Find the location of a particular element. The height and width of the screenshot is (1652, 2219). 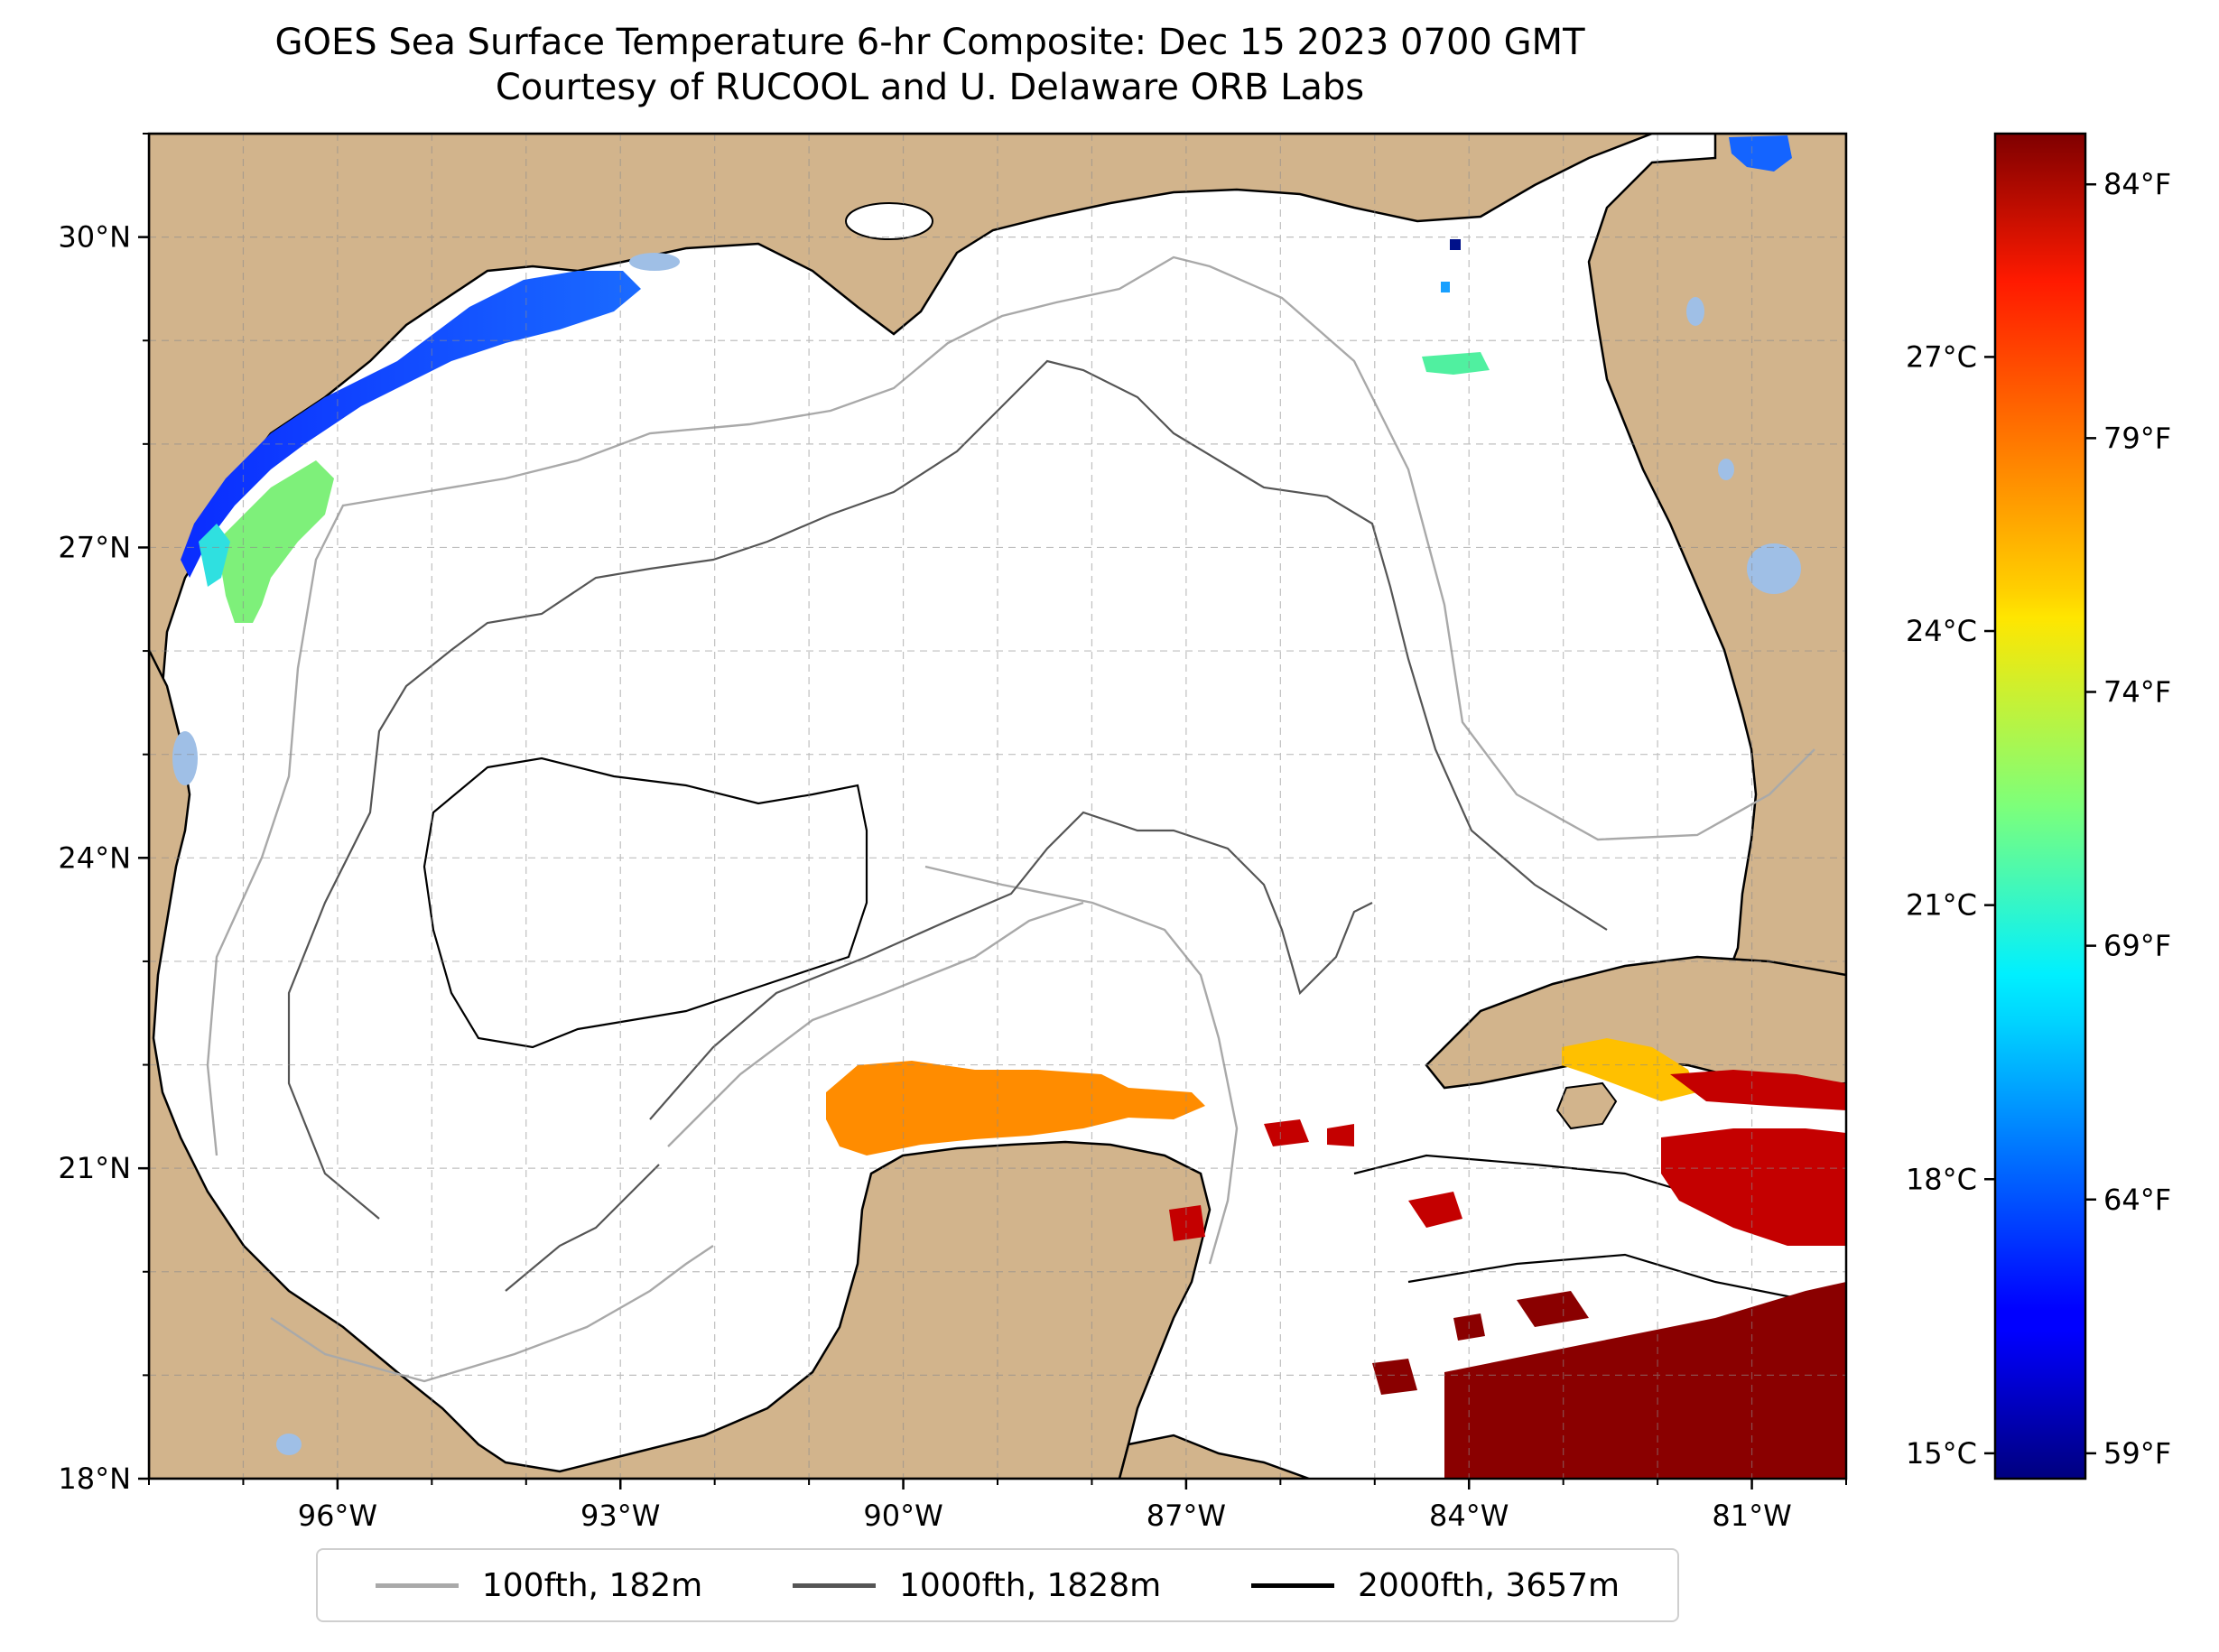

lake-okeechobee is located at coordinates (1774, 568).